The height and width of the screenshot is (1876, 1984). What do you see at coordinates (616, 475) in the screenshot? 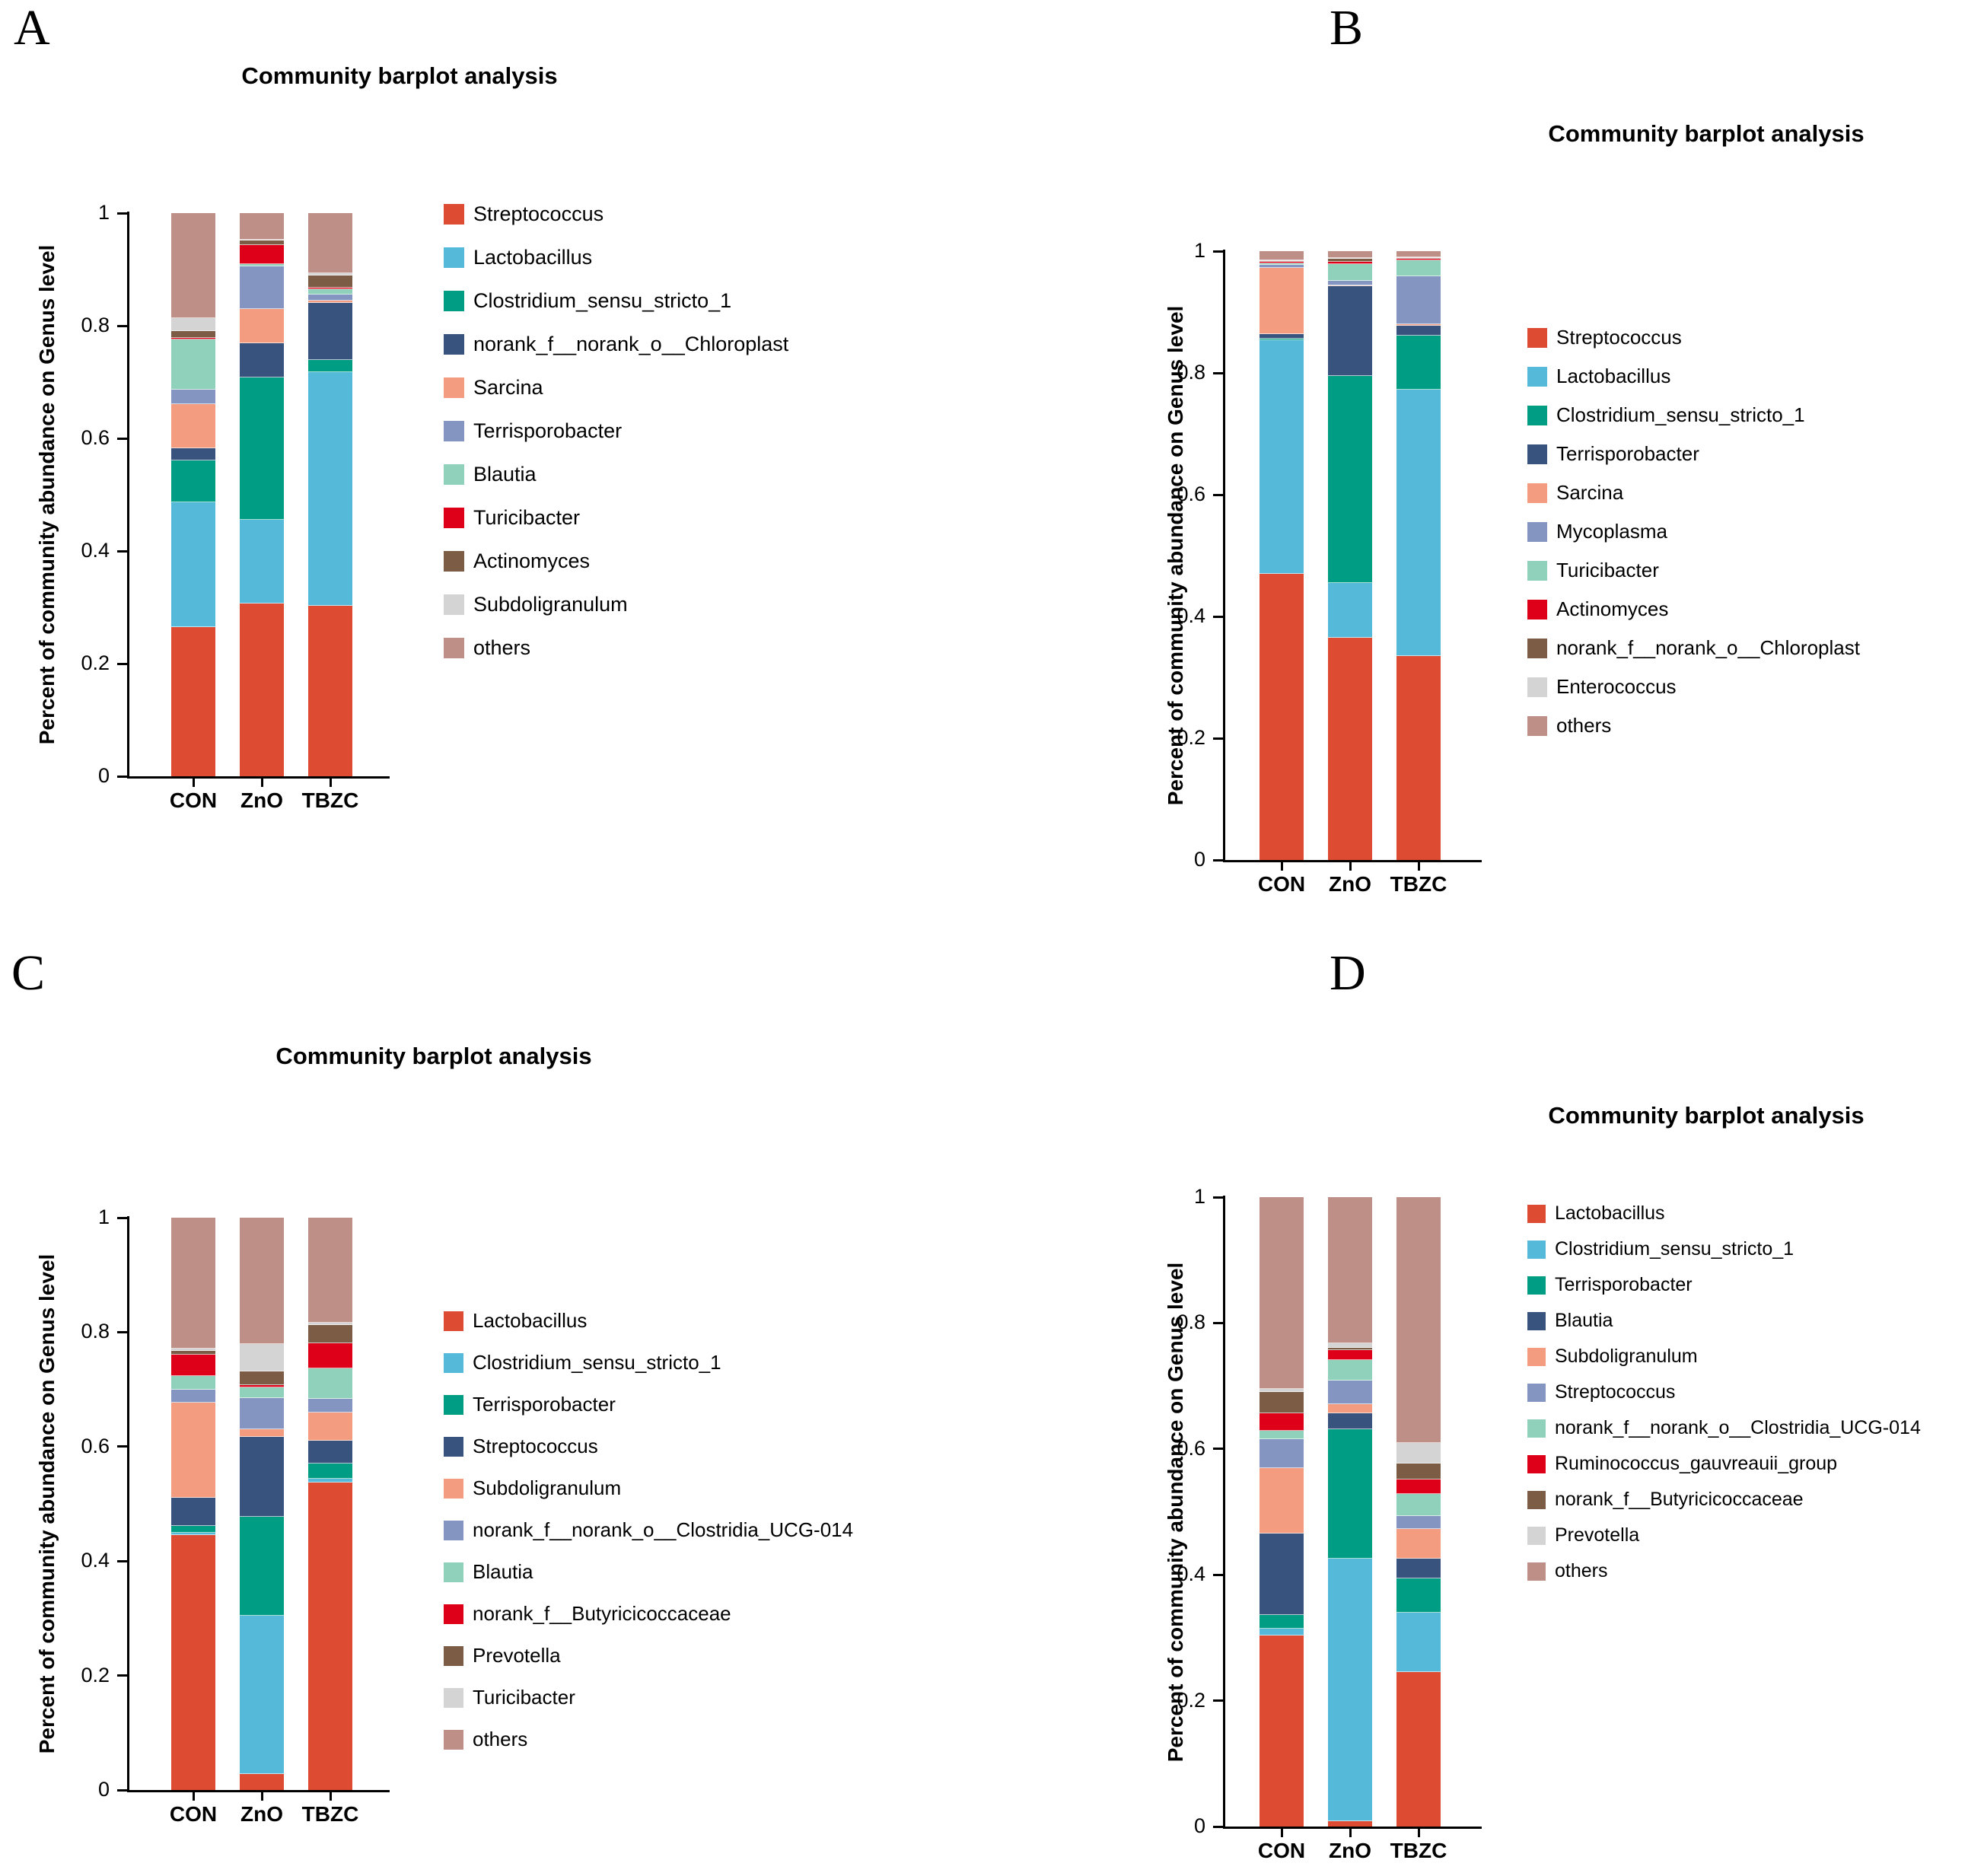
I see `legend-item: Blautia` at bounding box center [616, 475].